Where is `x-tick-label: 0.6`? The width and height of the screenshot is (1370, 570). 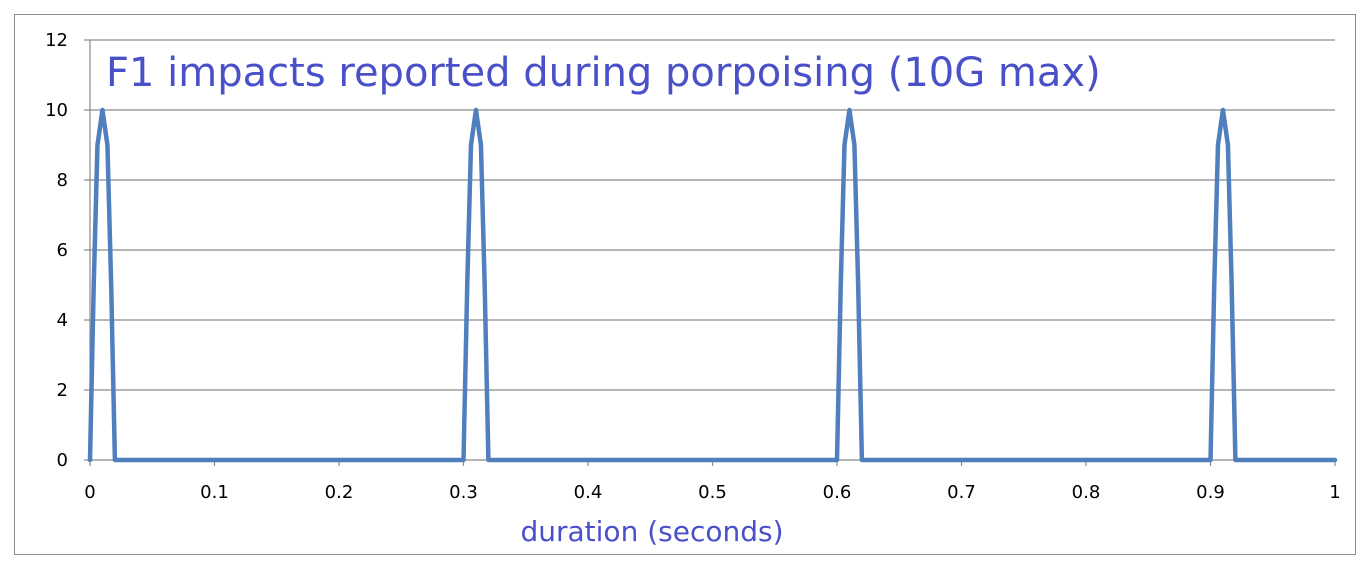 x-tick-label: 0.6 is located at coordinates (837, 492).